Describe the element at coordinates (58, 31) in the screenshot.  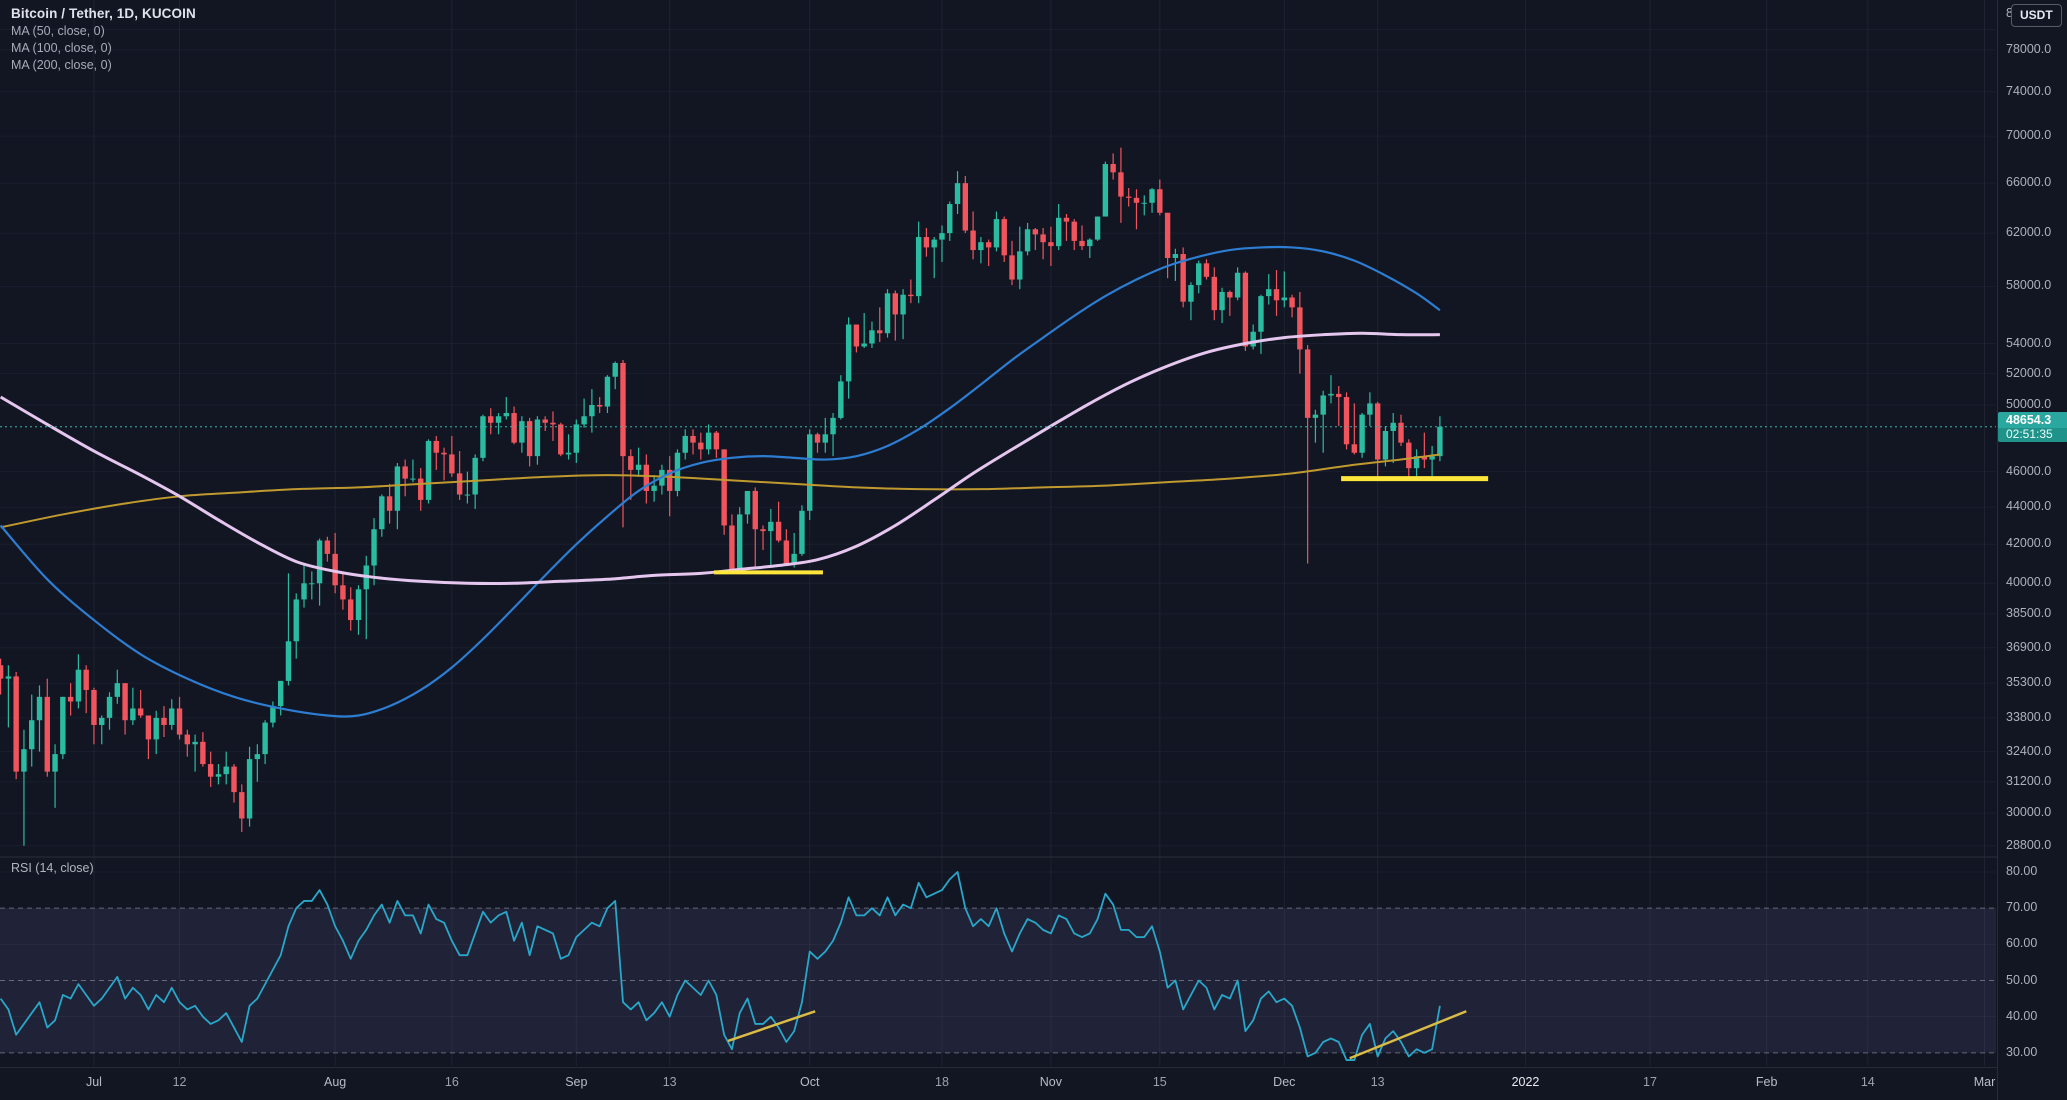
I see `indicator-ma50: MA (50, close, 0)` at that location.